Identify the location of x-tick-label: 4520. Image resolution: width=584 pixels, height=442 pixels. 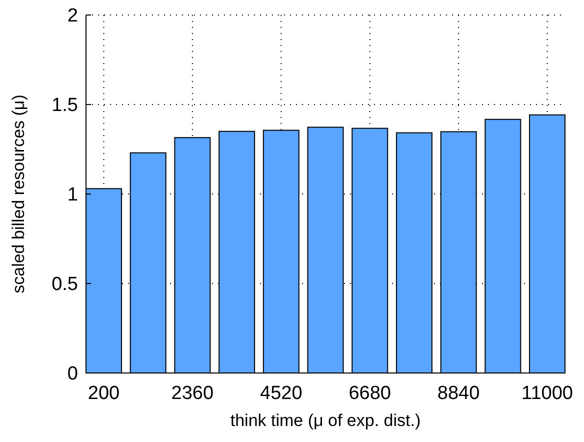
(281, 393).